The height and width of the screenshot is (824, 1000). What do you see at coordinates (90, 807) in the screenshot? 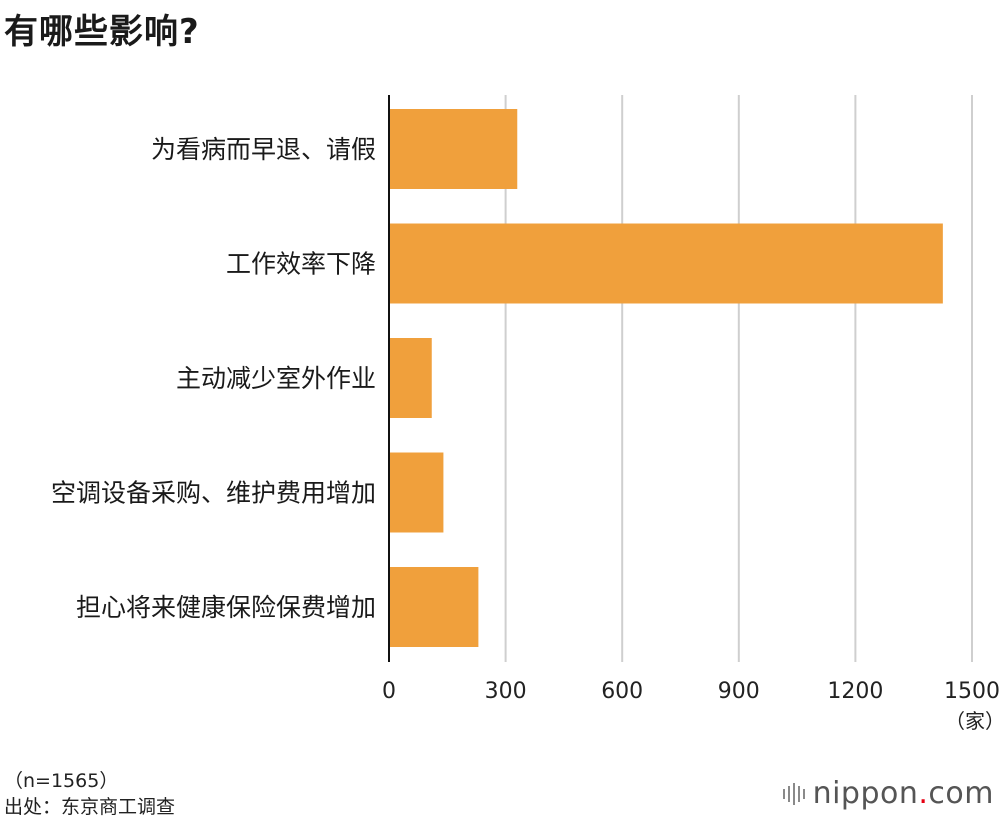
I see `source-note: 出处：东京商工调查` at bounding box center [90, 807].